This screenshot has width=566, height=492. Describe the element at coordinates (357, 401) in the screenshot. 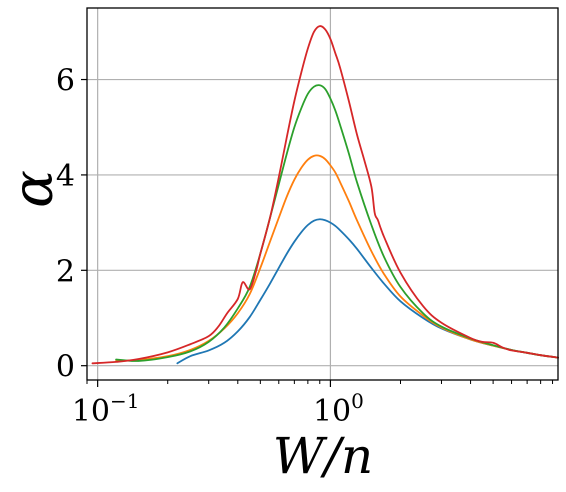

I see `x-tick-label-exponent: 0` at that location.